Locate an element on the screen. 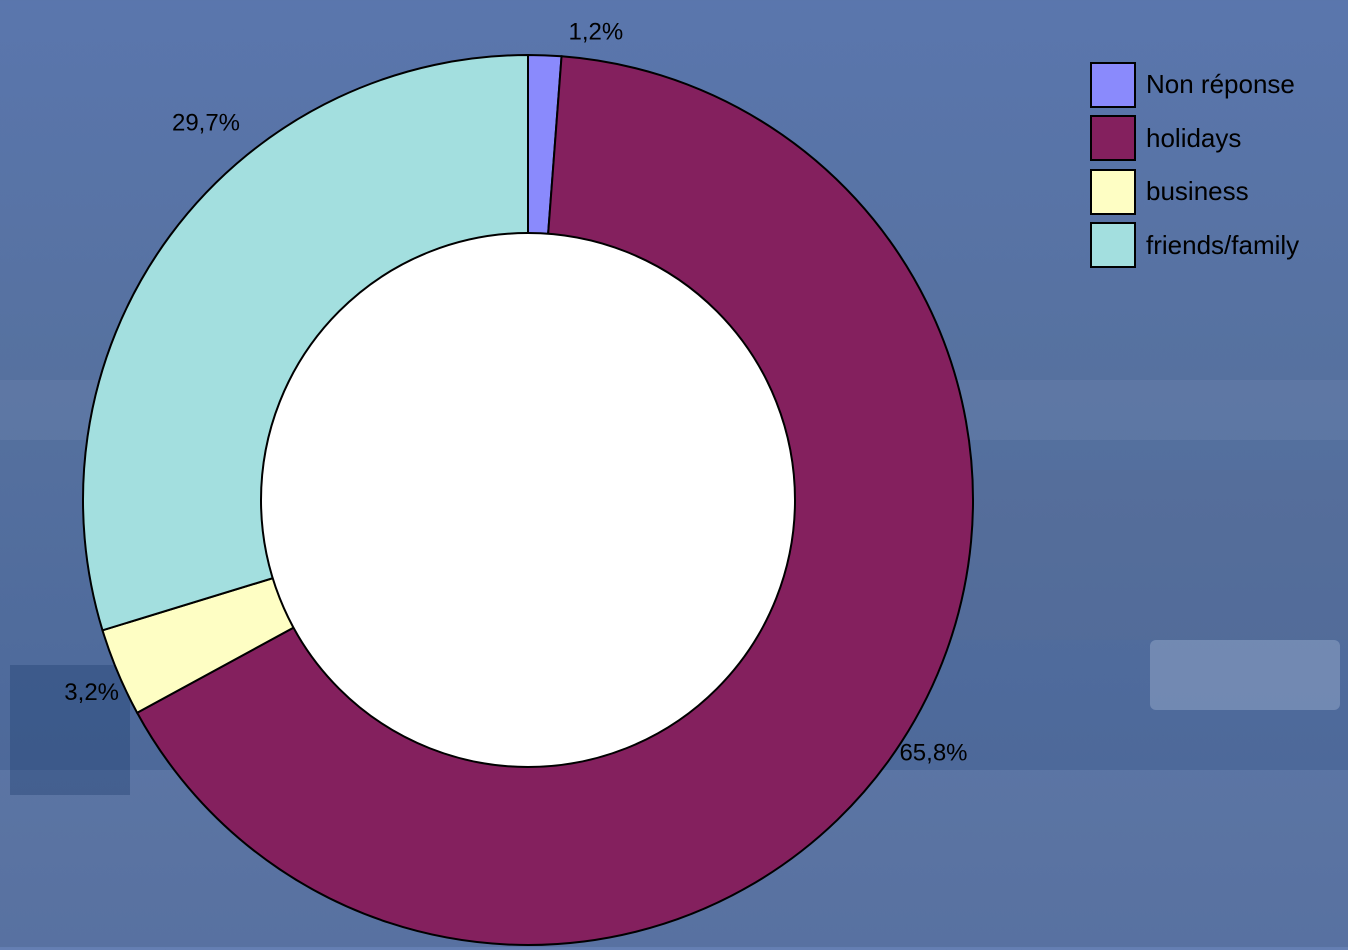  legend-item: business is located at coordinates (1194, 192).